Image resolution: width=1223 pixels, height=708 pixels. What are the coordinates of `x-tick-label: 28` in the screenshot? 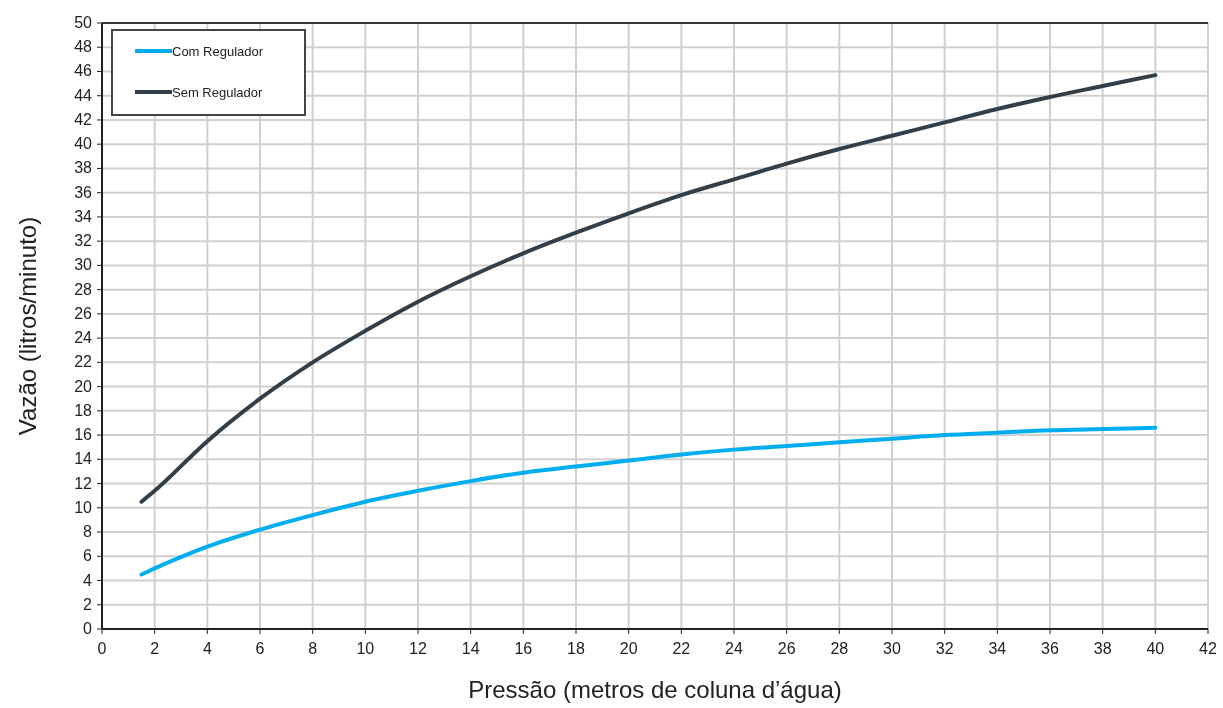 It's located at (839, 648).